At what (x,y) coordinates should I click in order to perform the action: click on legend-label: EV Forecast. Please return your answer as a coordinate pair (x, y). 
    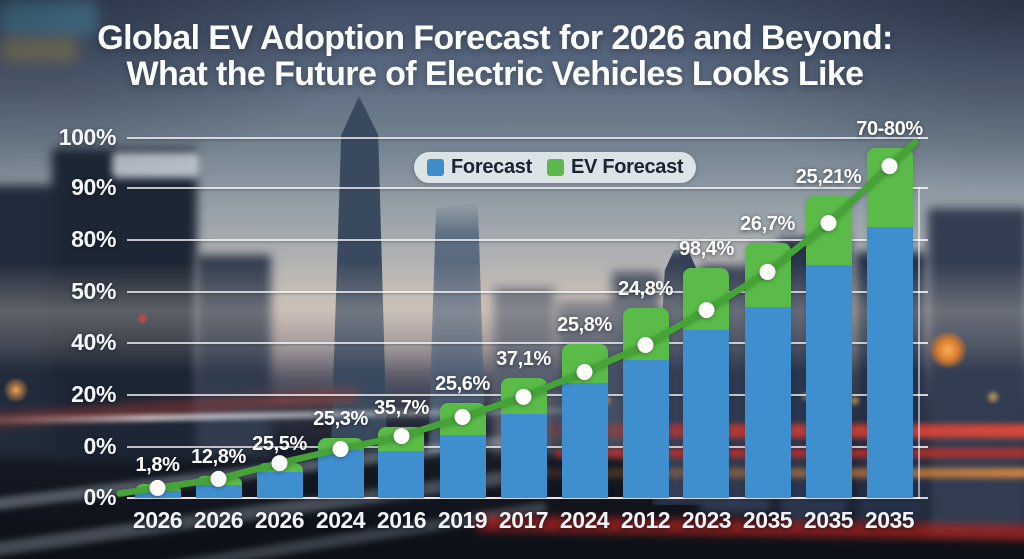
    Looking at the image, I should click on (627, 167).